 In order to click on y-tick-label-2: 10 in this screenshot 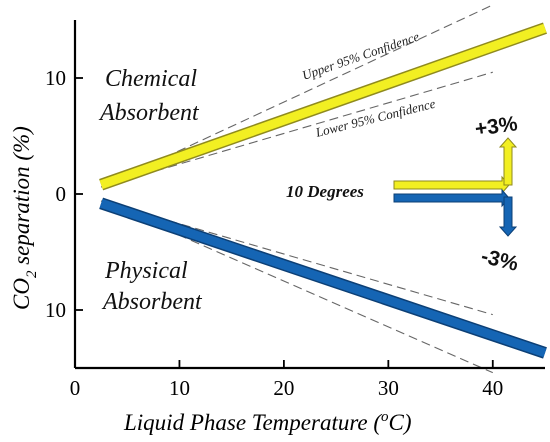, I will do `click(55, 310)`.